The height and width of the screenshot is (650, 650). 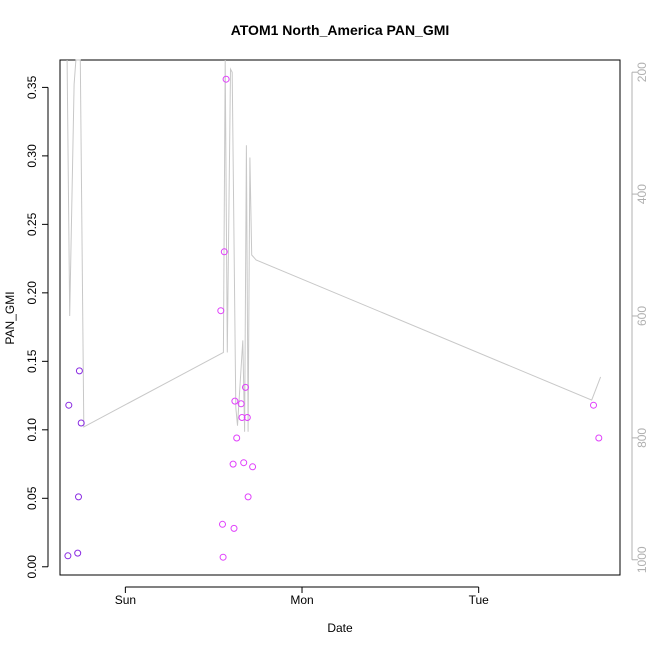 What do you see at coordinates (32, 87) in the screenshot?
I see `y-tick-label: 0.35` at bounding box center [32, 87].